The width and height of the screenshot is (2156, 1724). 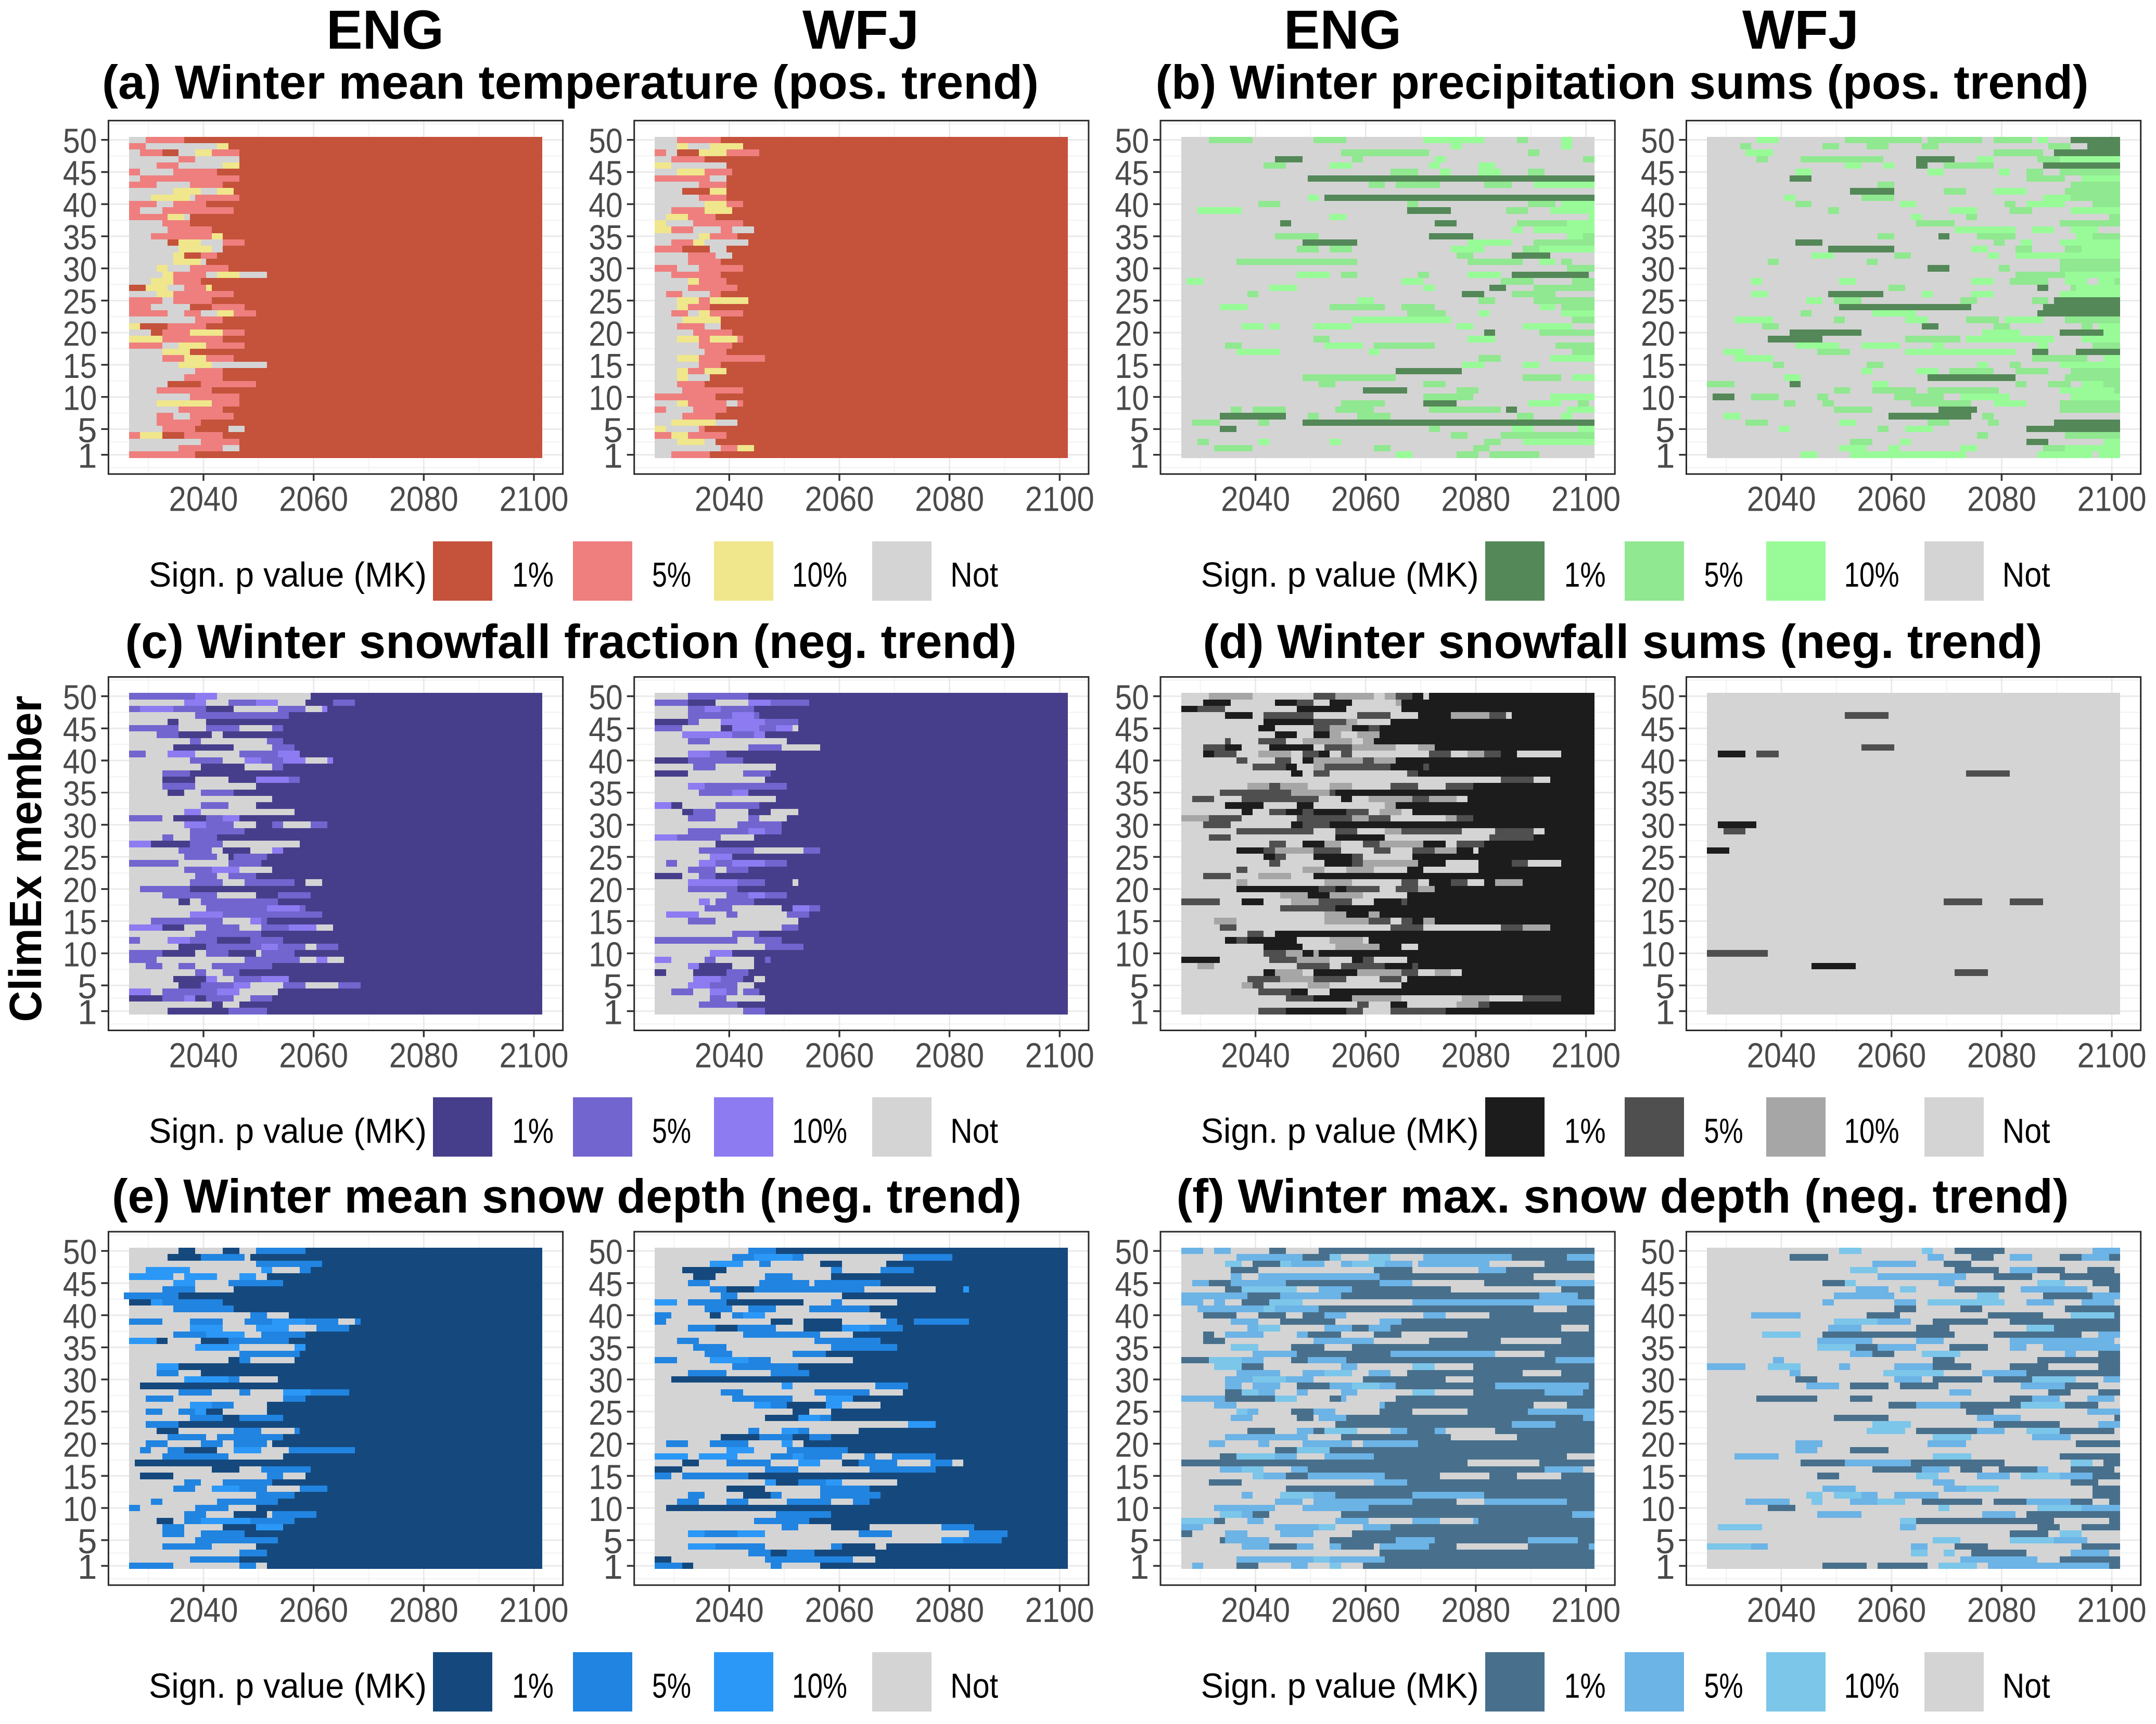 What do you see at coordinates (26, 858) in the screenshot?
I see `svg-text: ClimEx member` at bounding box center [26, 858].